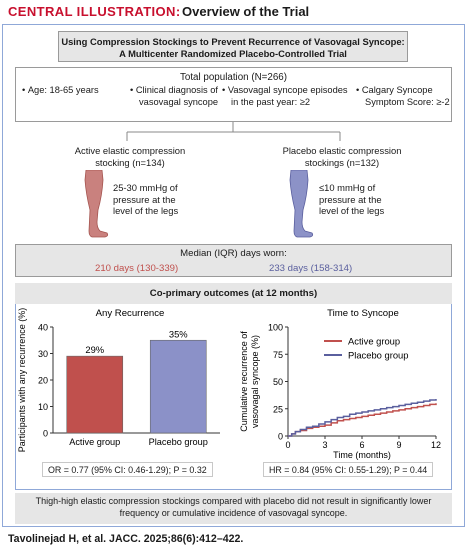  I want to click on line-y-tick-label: 100, so click(275, 328).